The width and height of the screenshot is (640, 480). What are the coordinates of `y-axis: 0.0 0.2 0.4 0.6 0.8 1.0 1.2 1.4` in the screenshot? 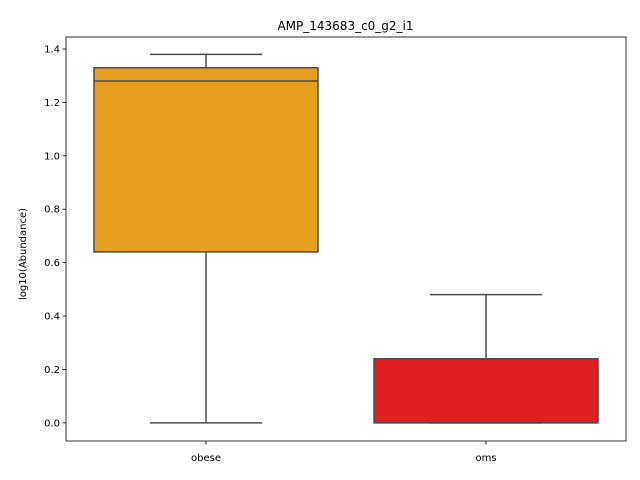 It's located at (55, 237).